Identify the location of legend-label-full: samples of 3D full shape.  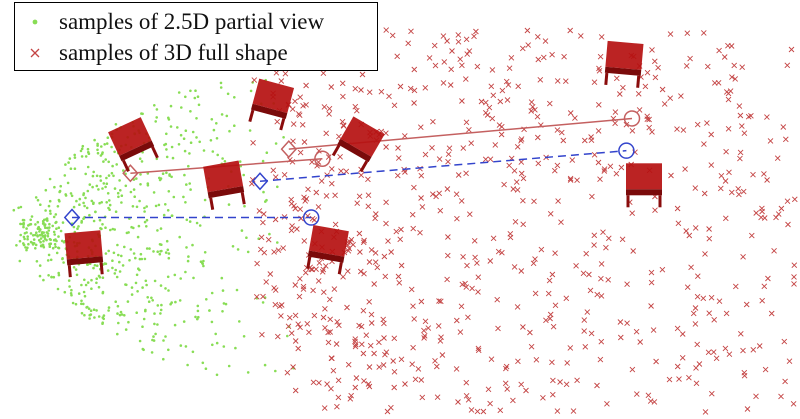
(173, 52).